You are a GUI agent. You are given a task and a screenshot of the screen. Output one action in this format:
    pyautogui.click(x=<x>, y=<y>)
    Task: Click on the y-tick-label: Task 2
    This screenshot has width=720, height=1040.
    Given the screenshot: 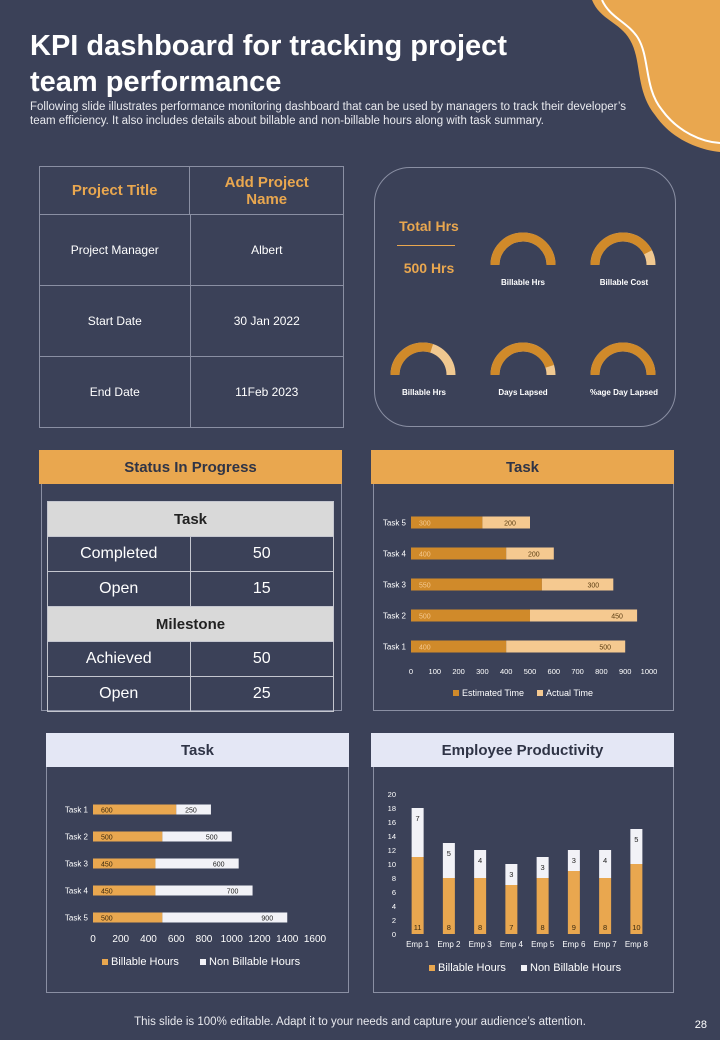 What is the action you would take?
    pyautogui.click(x=395, y=616)
    